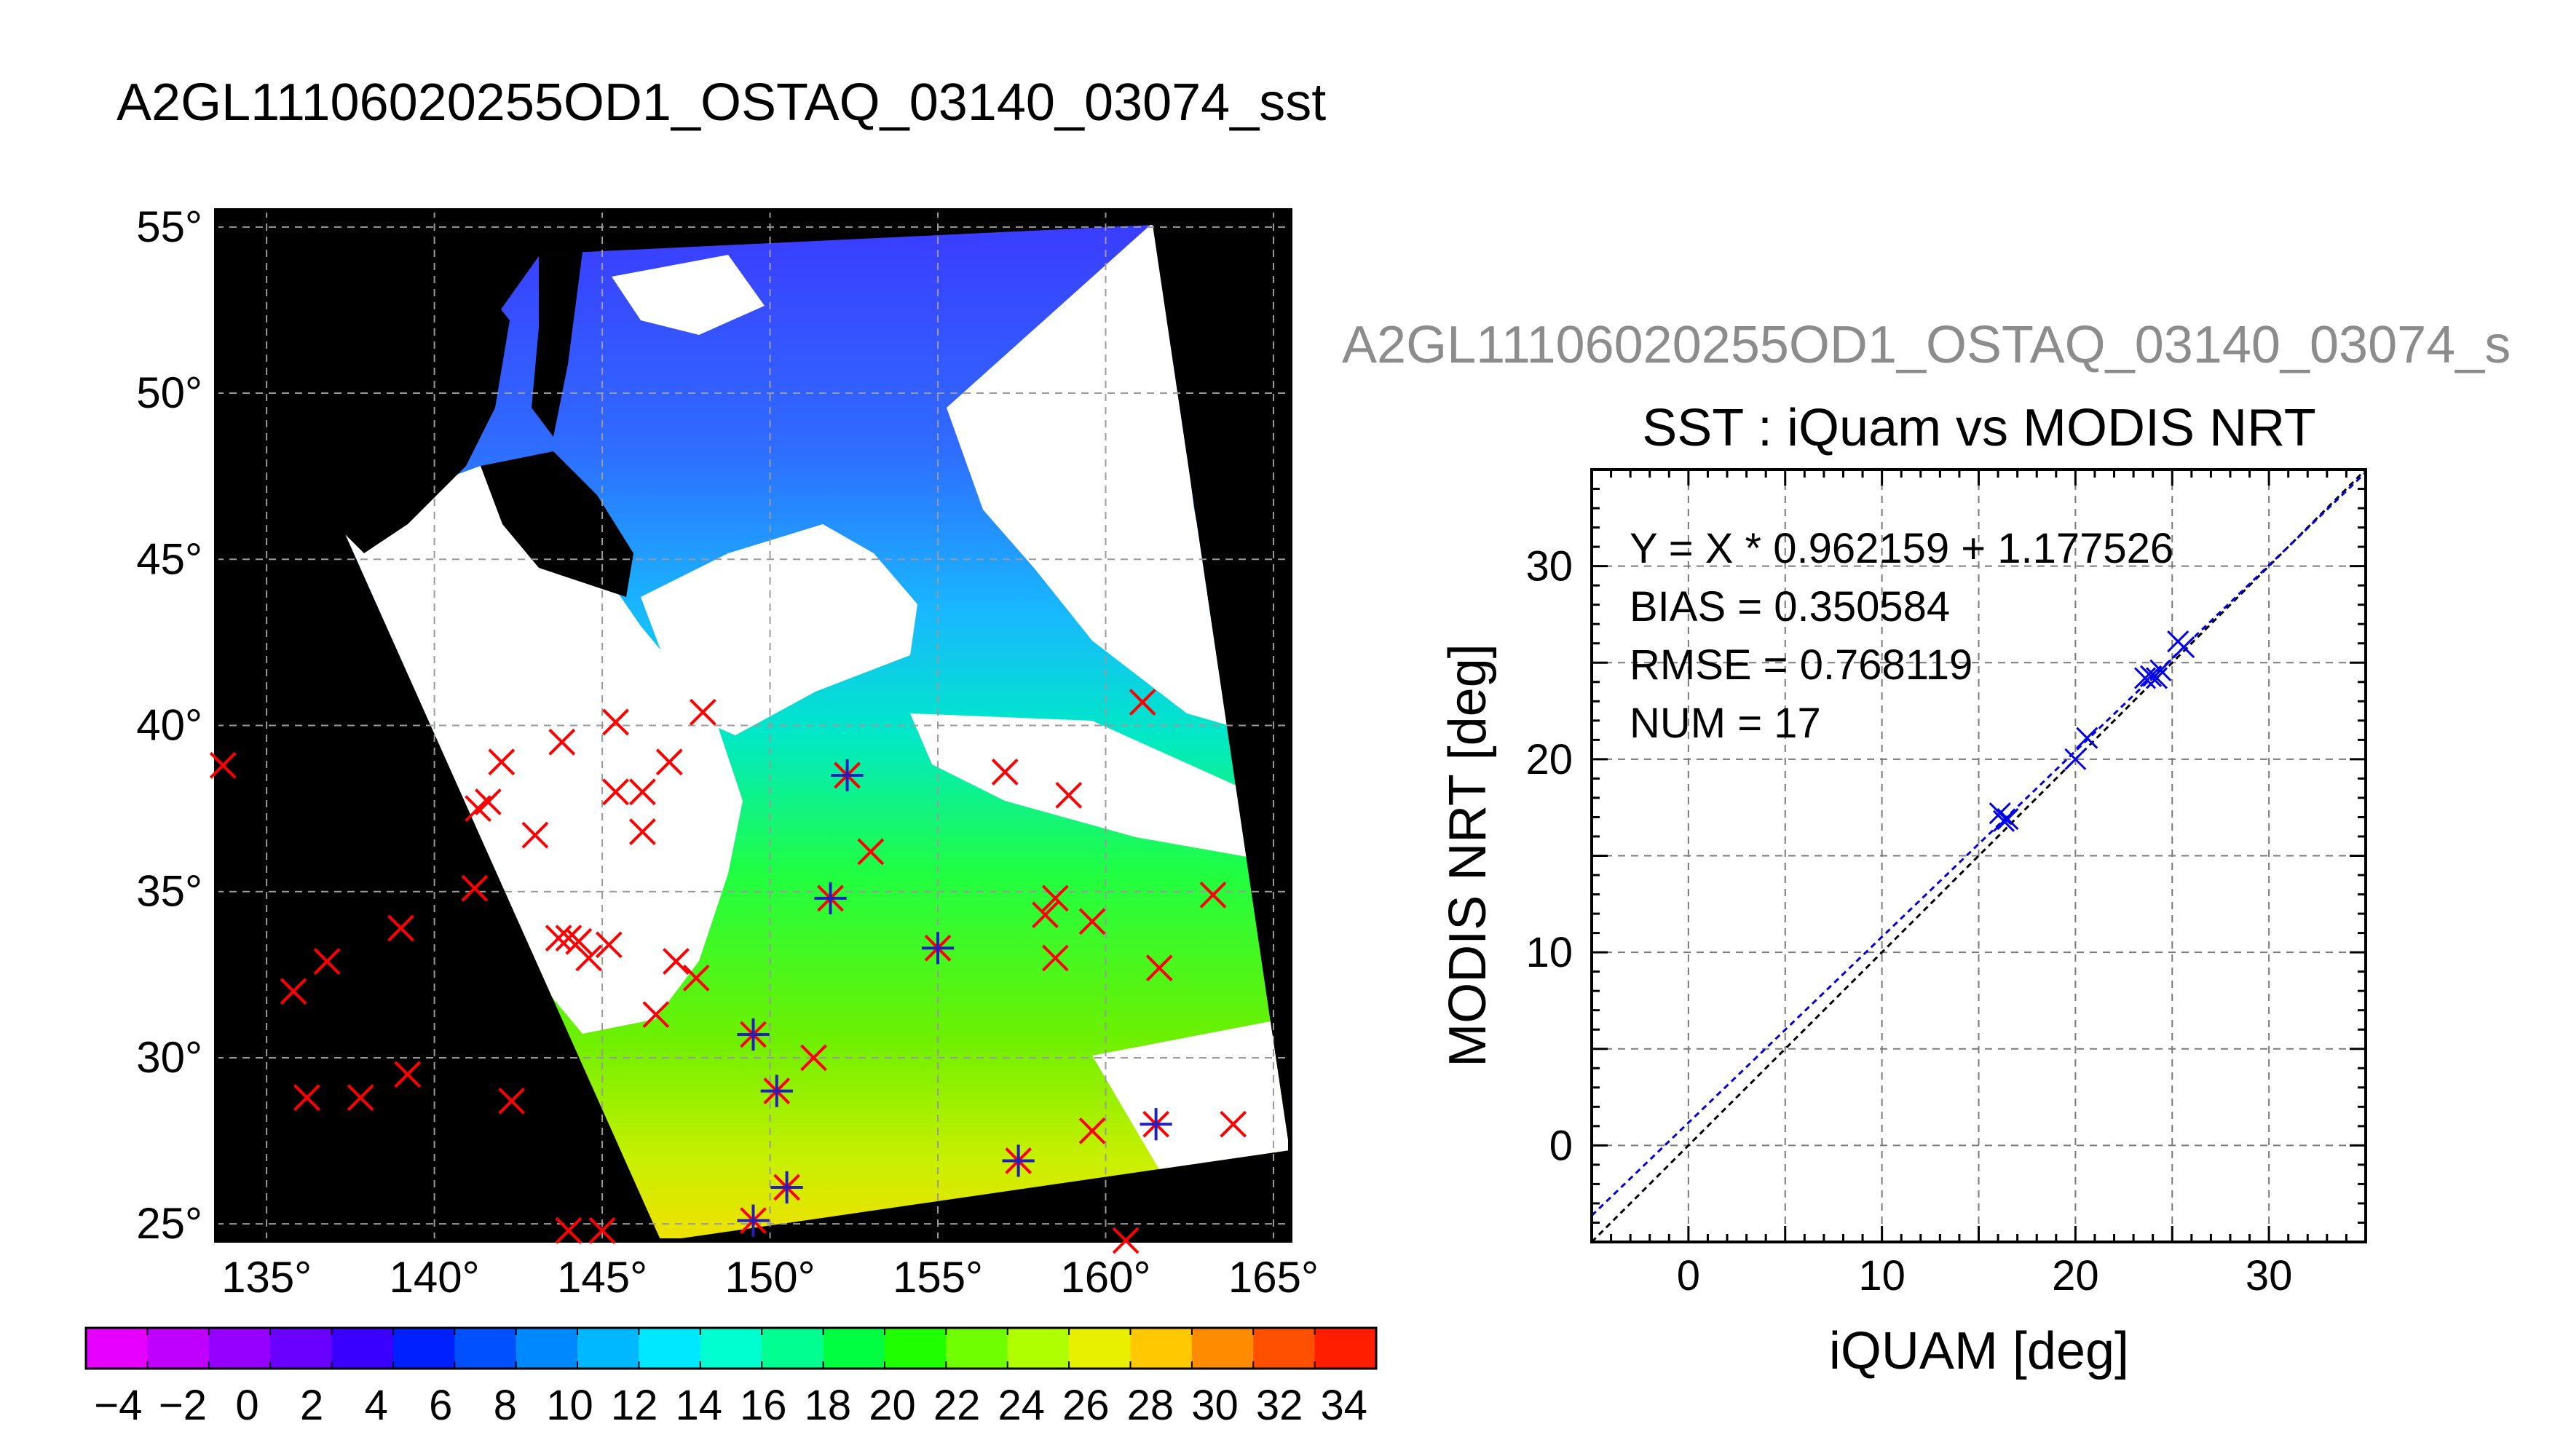  I want to click on colorbar-tick-label: 6, so click(440, 1405).